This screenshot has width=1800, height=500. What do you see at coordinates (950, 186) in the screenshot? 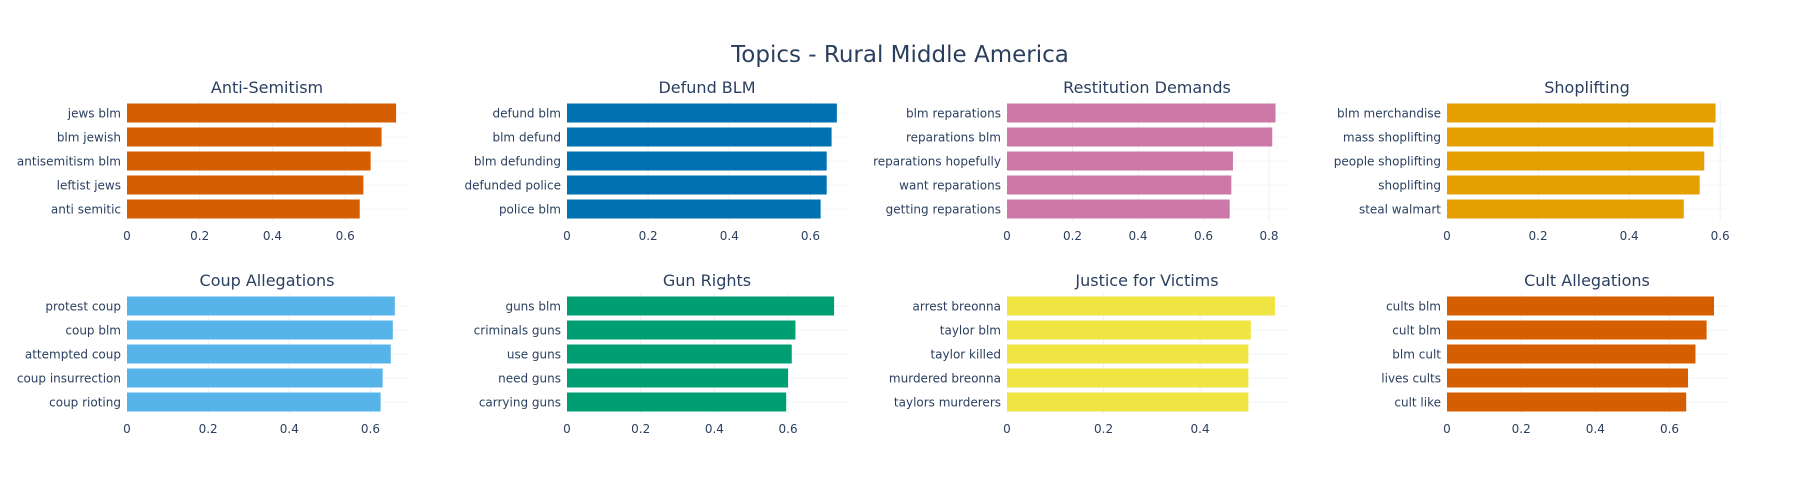
I see `category-label: want reparations` at bounding box center [950, 186].